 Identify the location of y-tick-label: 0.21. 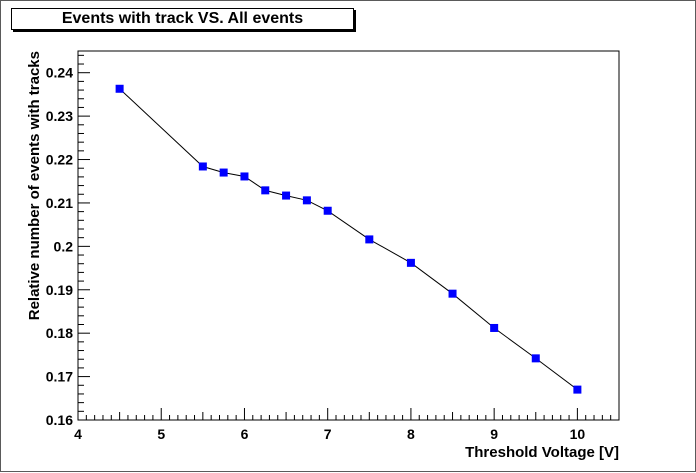
(59, 203).